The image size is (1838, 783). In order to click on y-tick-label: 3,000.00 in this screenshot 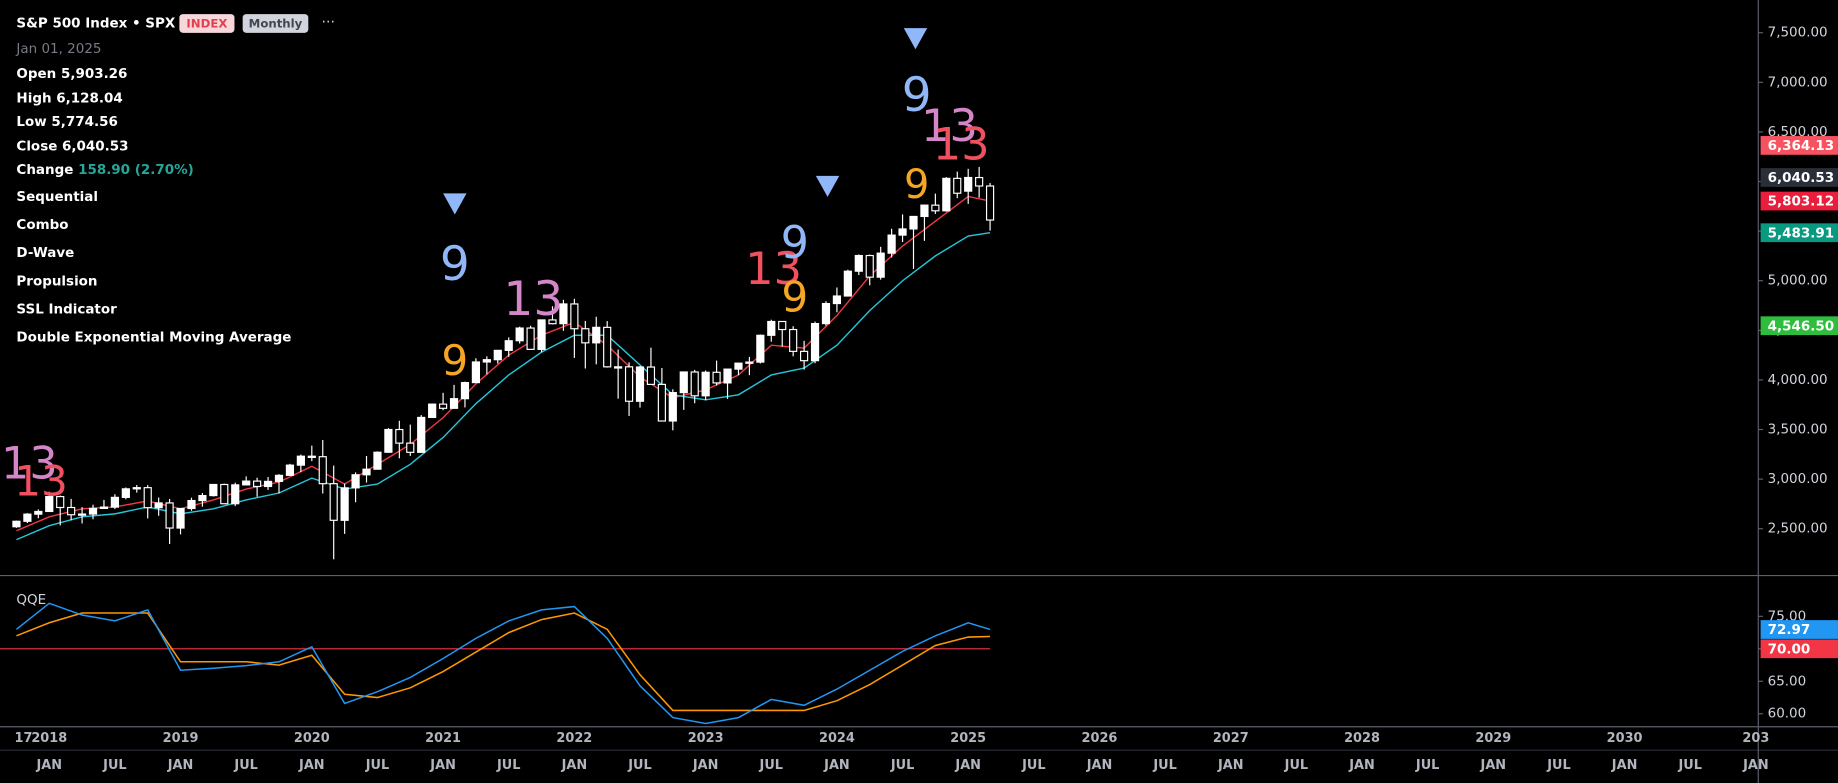, I will do `click(1798, 479)`.